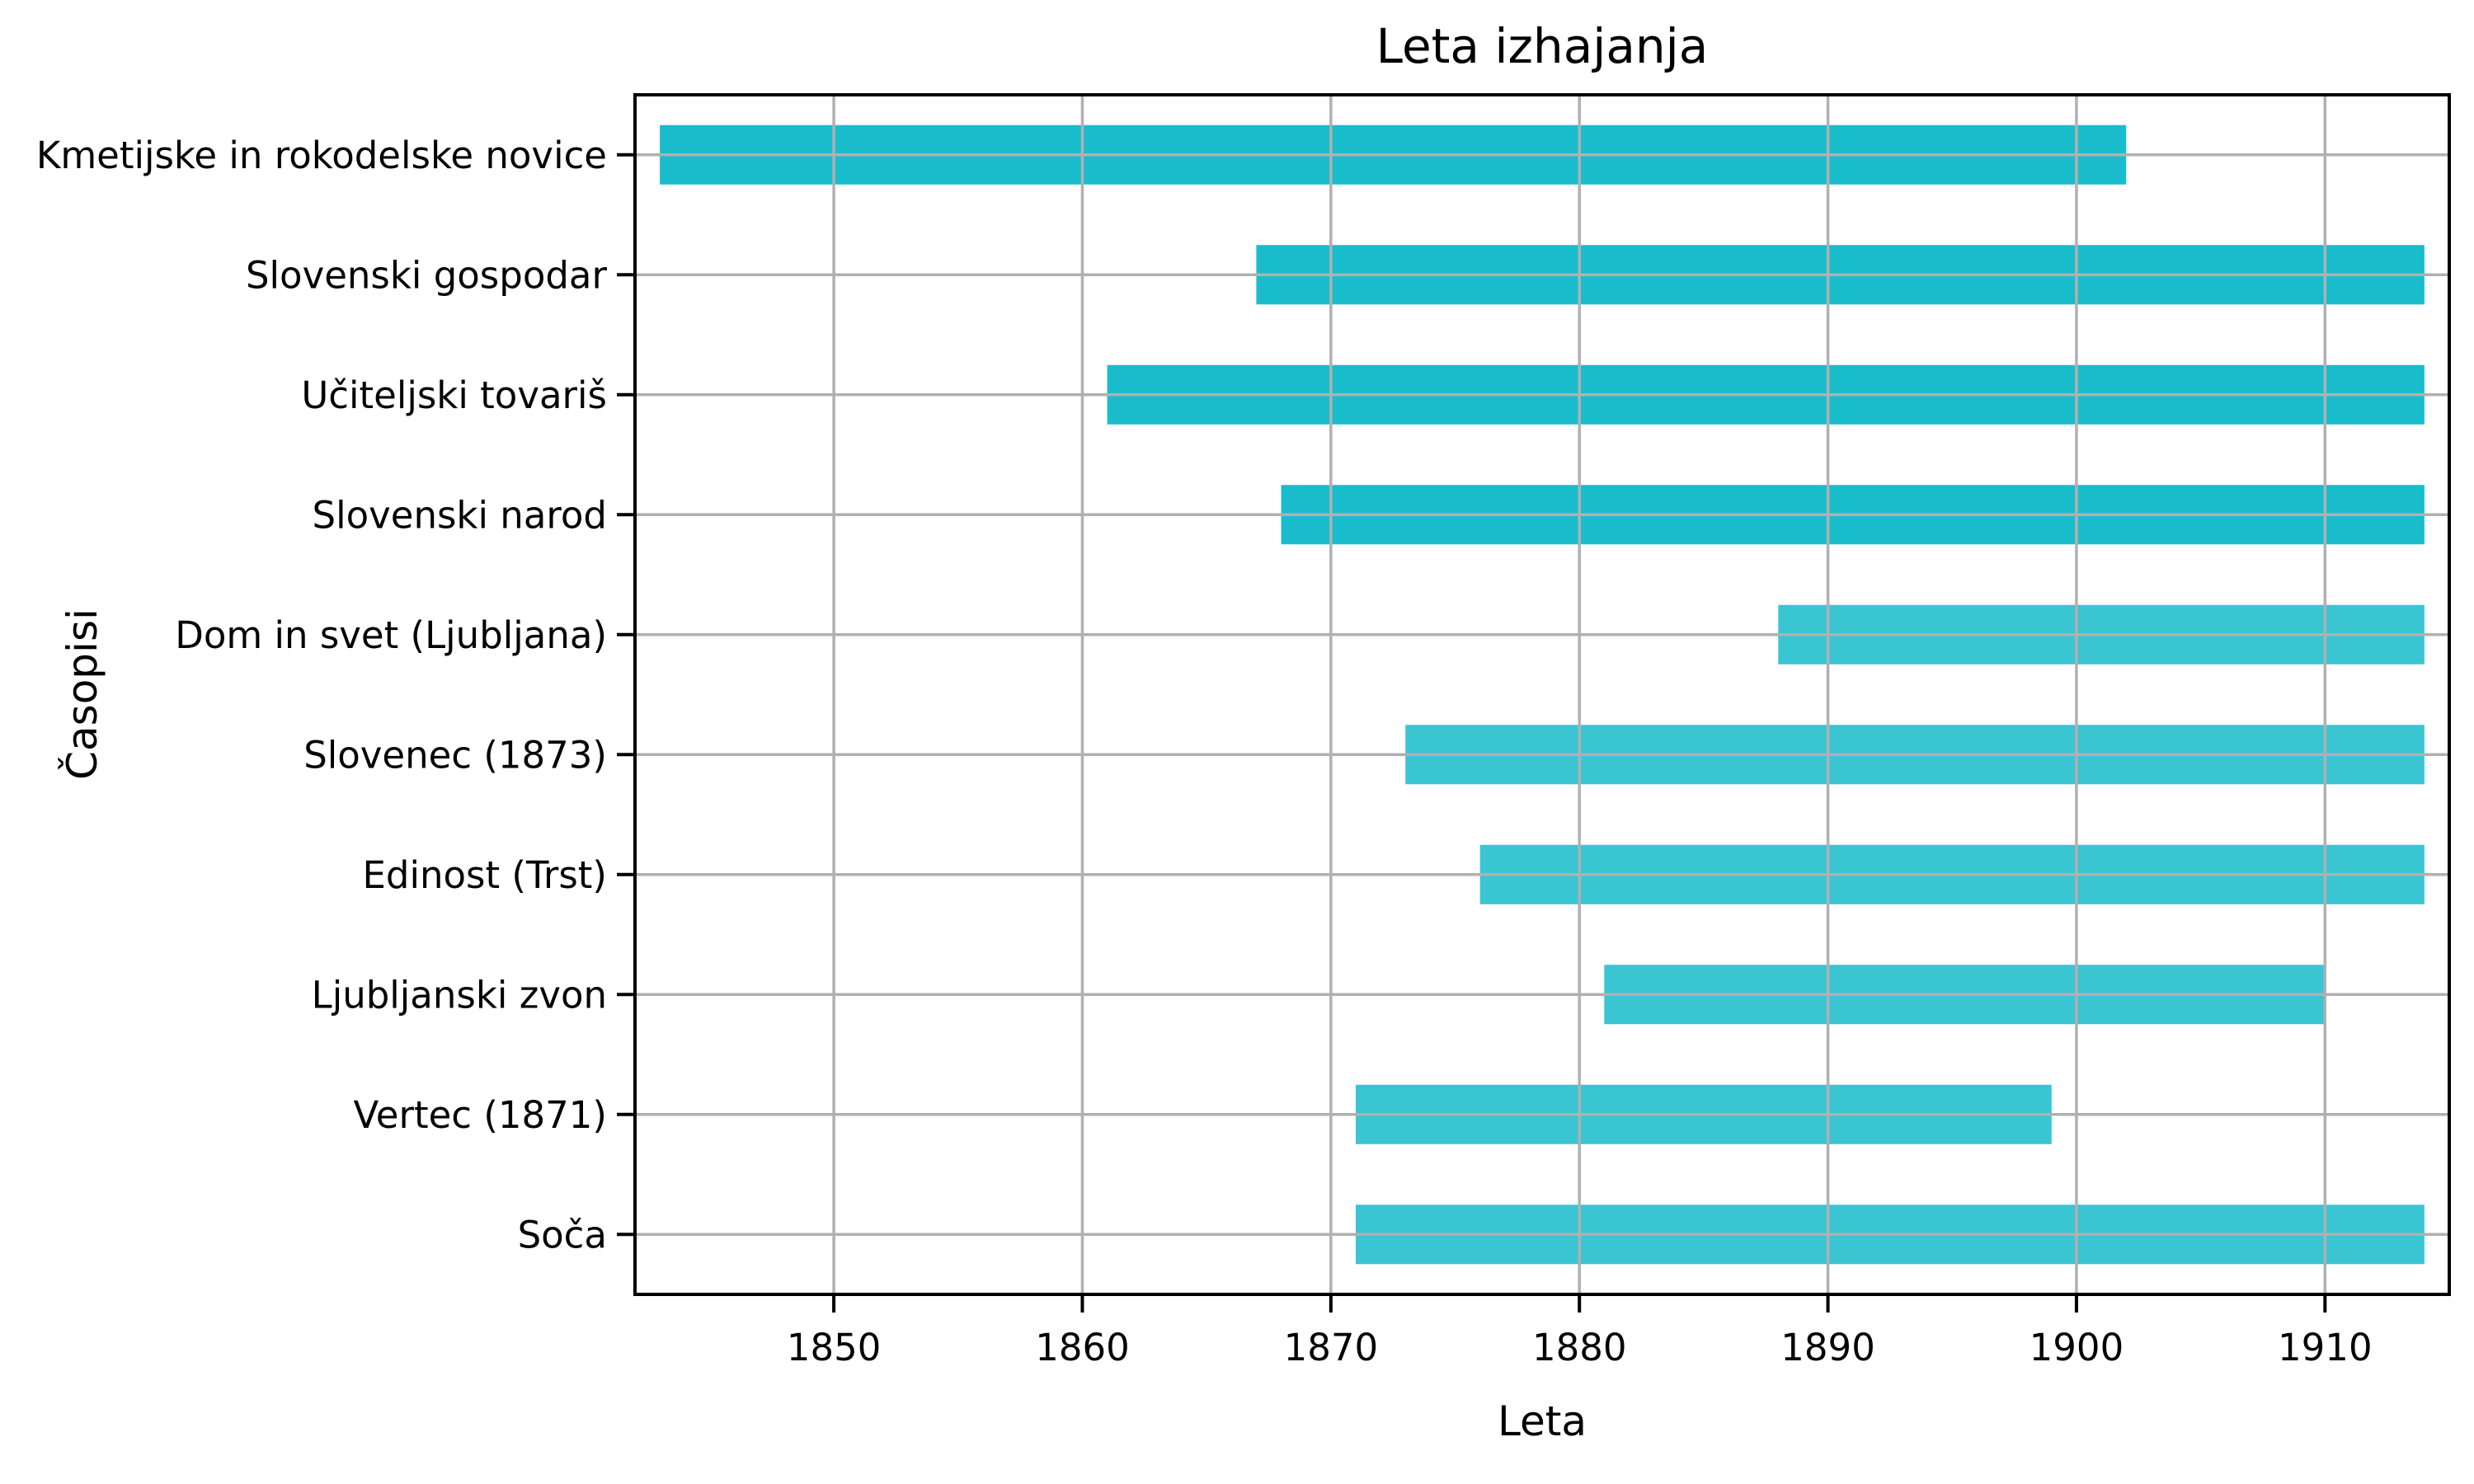 The width and height of the screenshot is (2474, 1484). What do you see at coordinates (460, 515) in the screenshot?
I see `category-label: Slovenski narod` at bounding box center [460, 515].